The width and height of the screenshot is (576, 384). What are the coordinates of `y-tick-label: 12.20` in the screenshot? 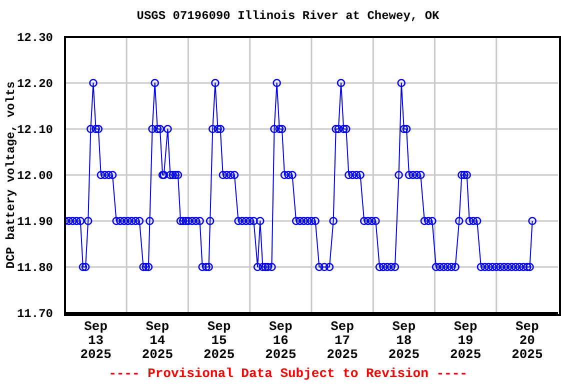 It's located at (34, 84).